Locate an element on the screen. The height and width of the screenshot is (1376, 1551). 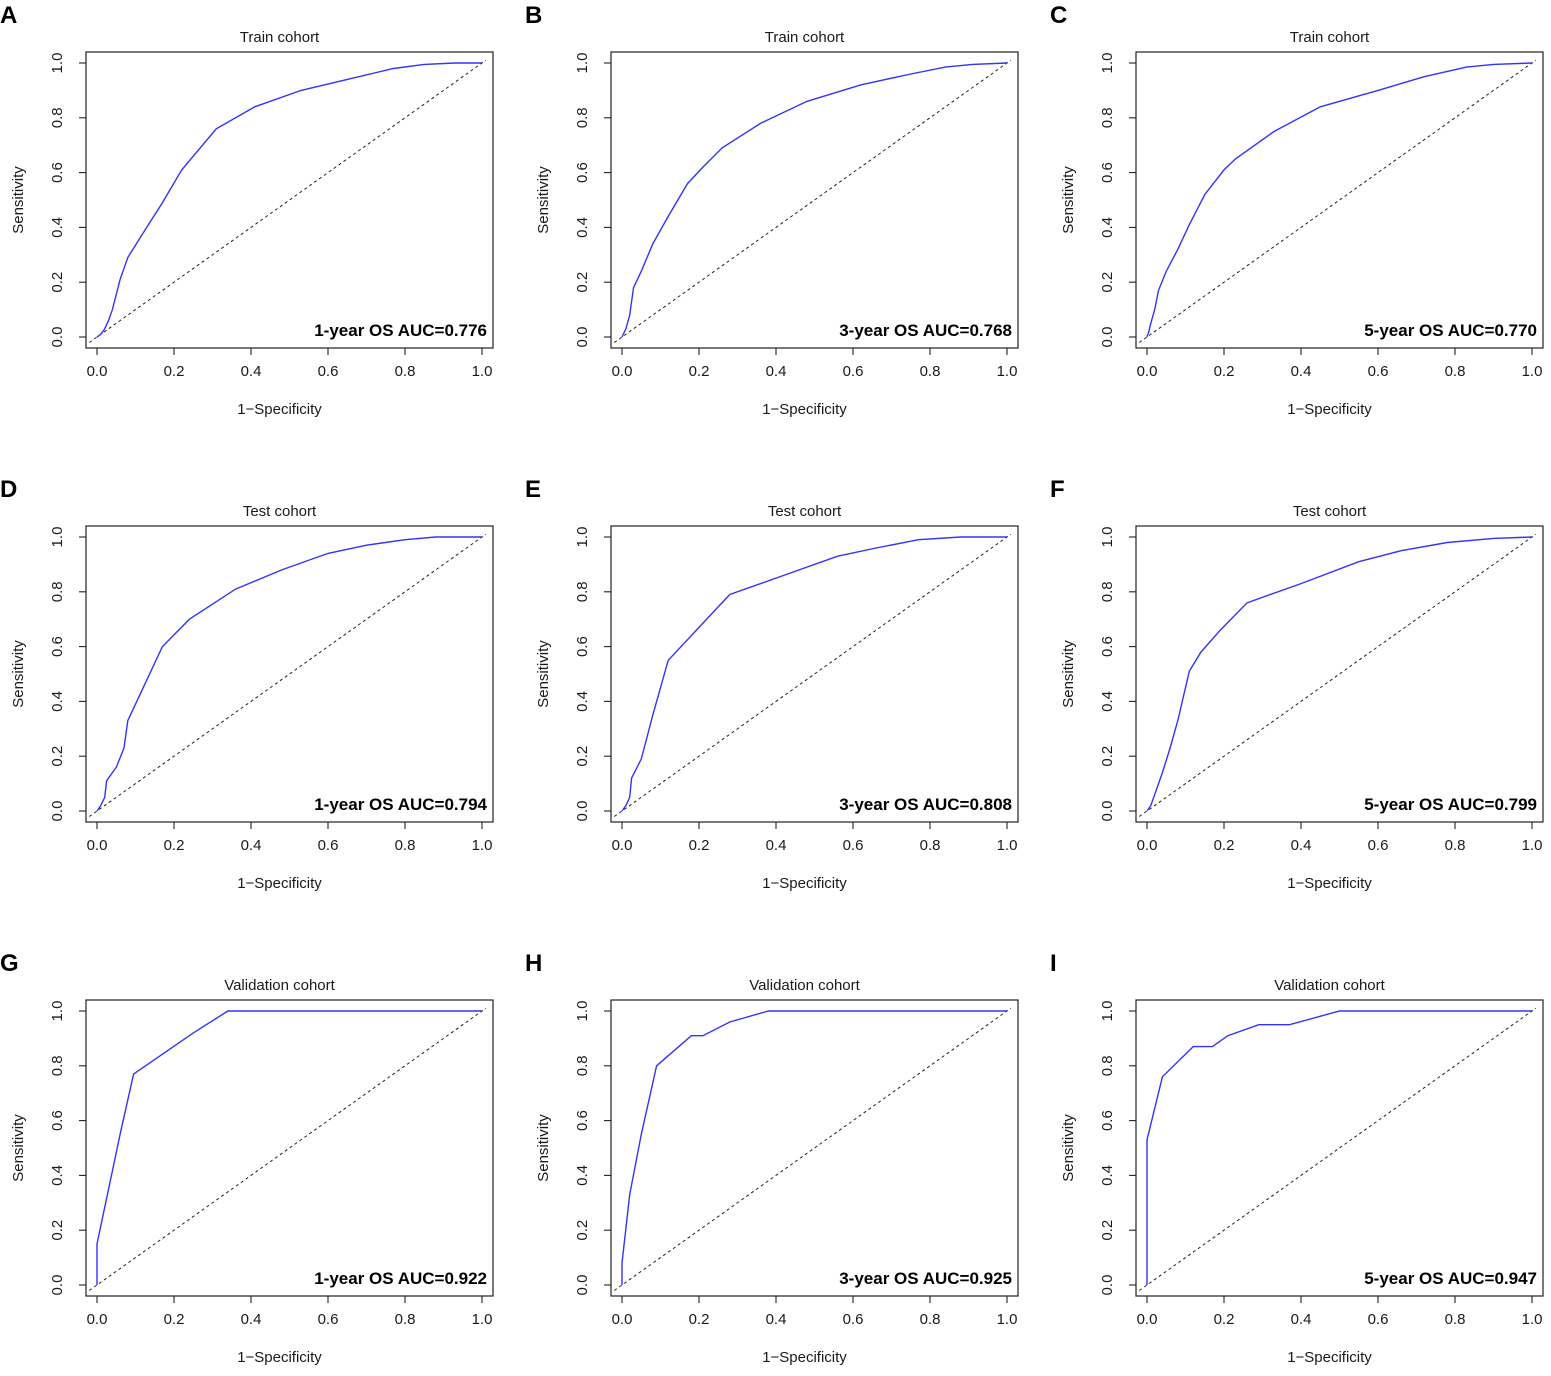
auc-annotation: 5-year OS AUC=0.799 is located at coordinates (1450, 804).